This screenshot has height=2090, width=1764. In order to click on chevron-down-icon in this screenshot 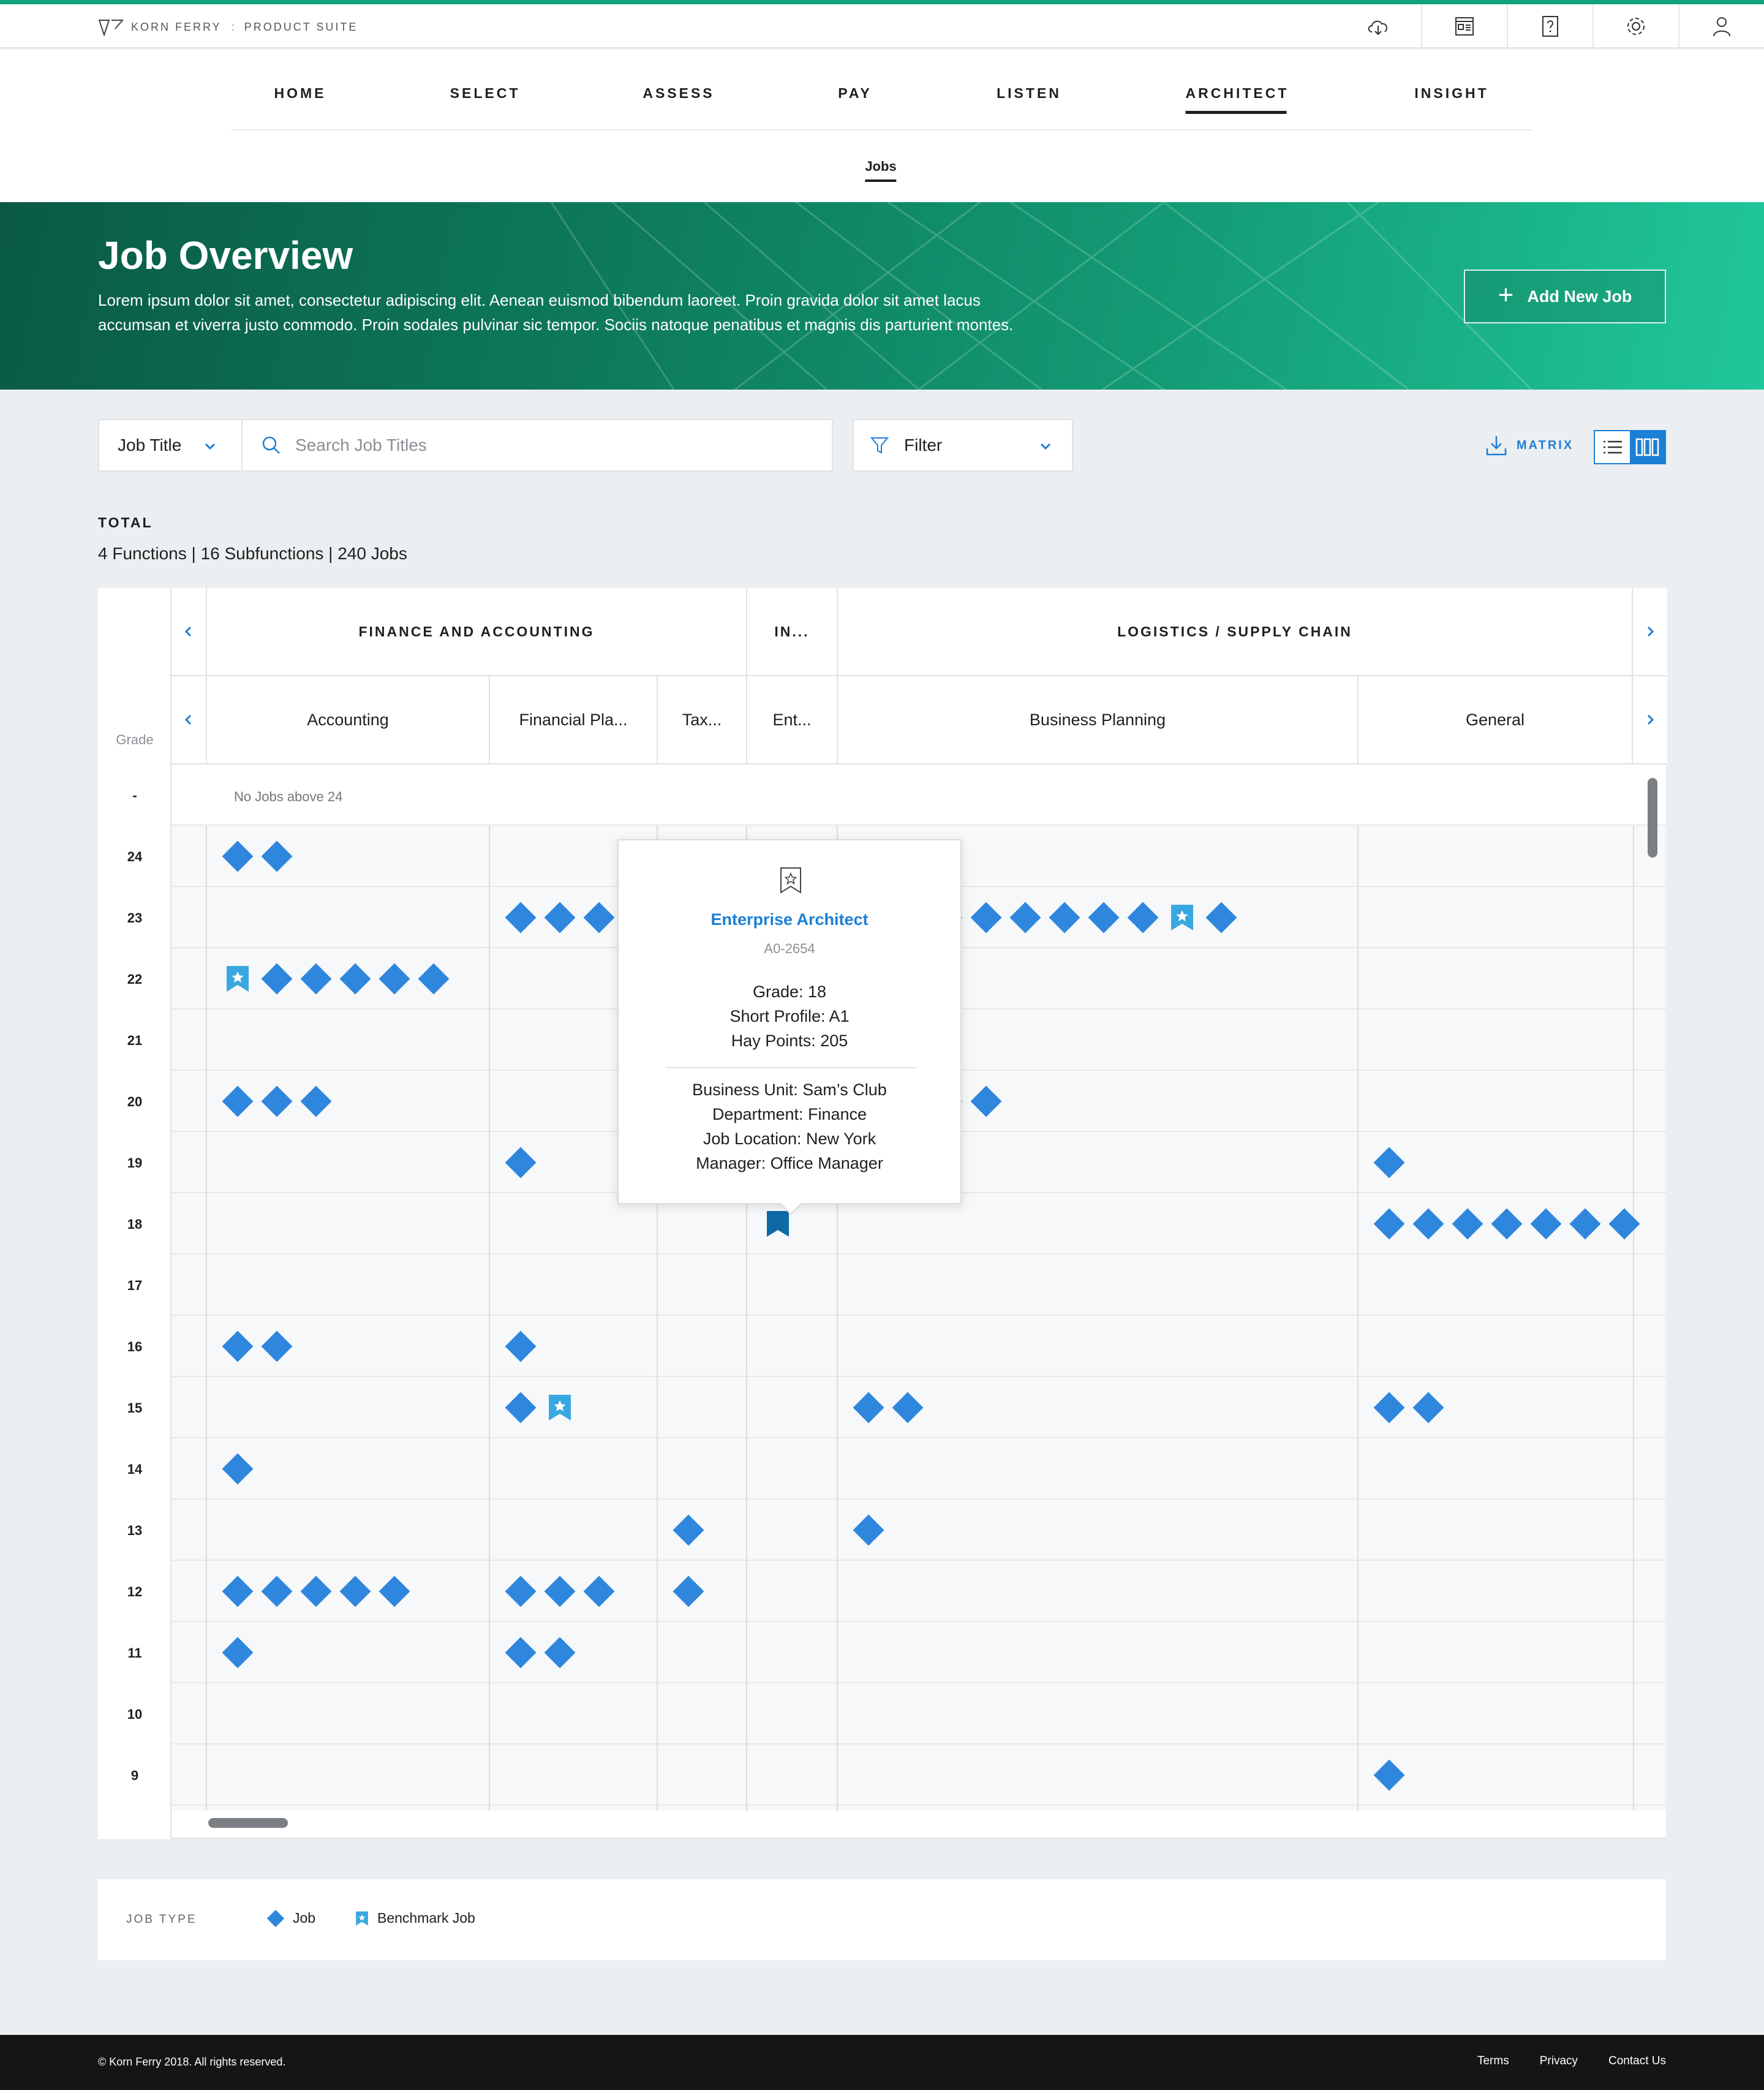, I will do `click(211, 446)`.